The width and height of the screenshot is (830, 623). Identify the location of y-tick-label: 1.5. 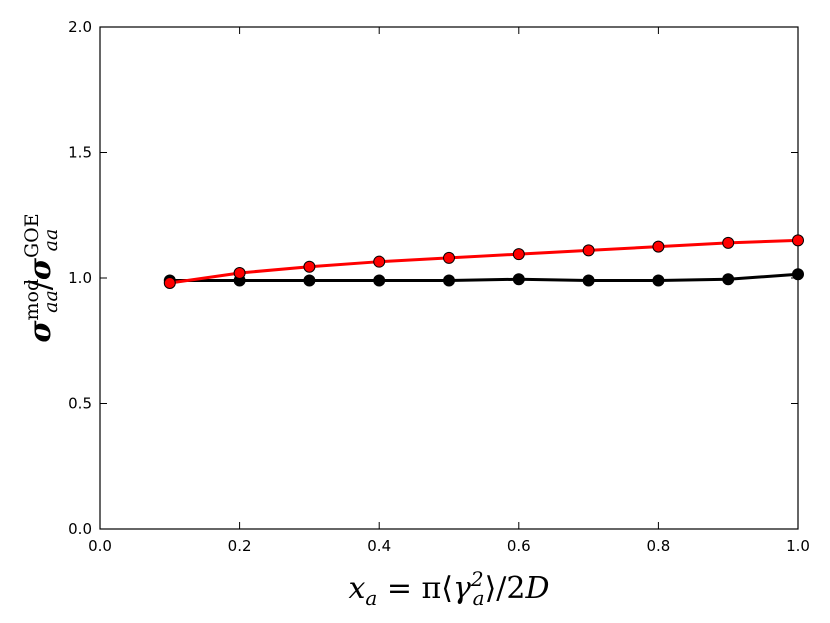
(80, 153).